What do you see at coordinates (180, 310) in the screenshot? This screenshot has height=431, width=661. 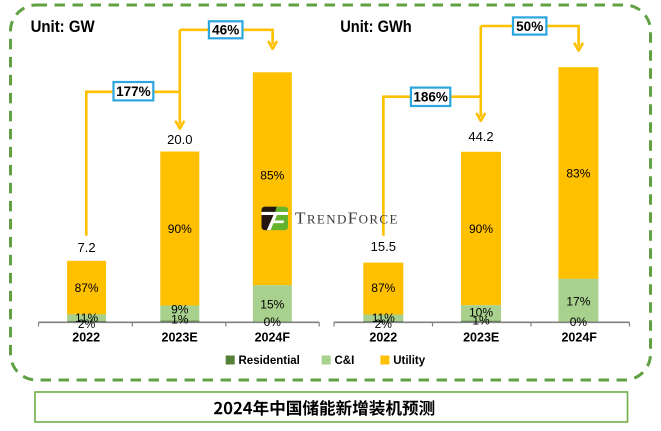 I see `svg-text: 9%` at bounding box center [180, 310].